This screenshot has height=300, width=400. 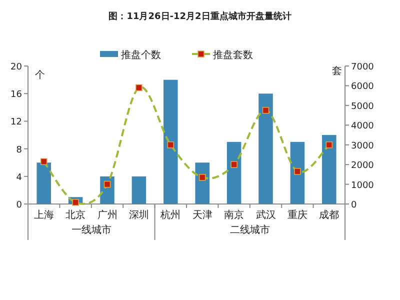 What do you see at coordinates (19, 150) in the screenshot?
I see `y-tick-label: 8` at bounding box center [19, 150].